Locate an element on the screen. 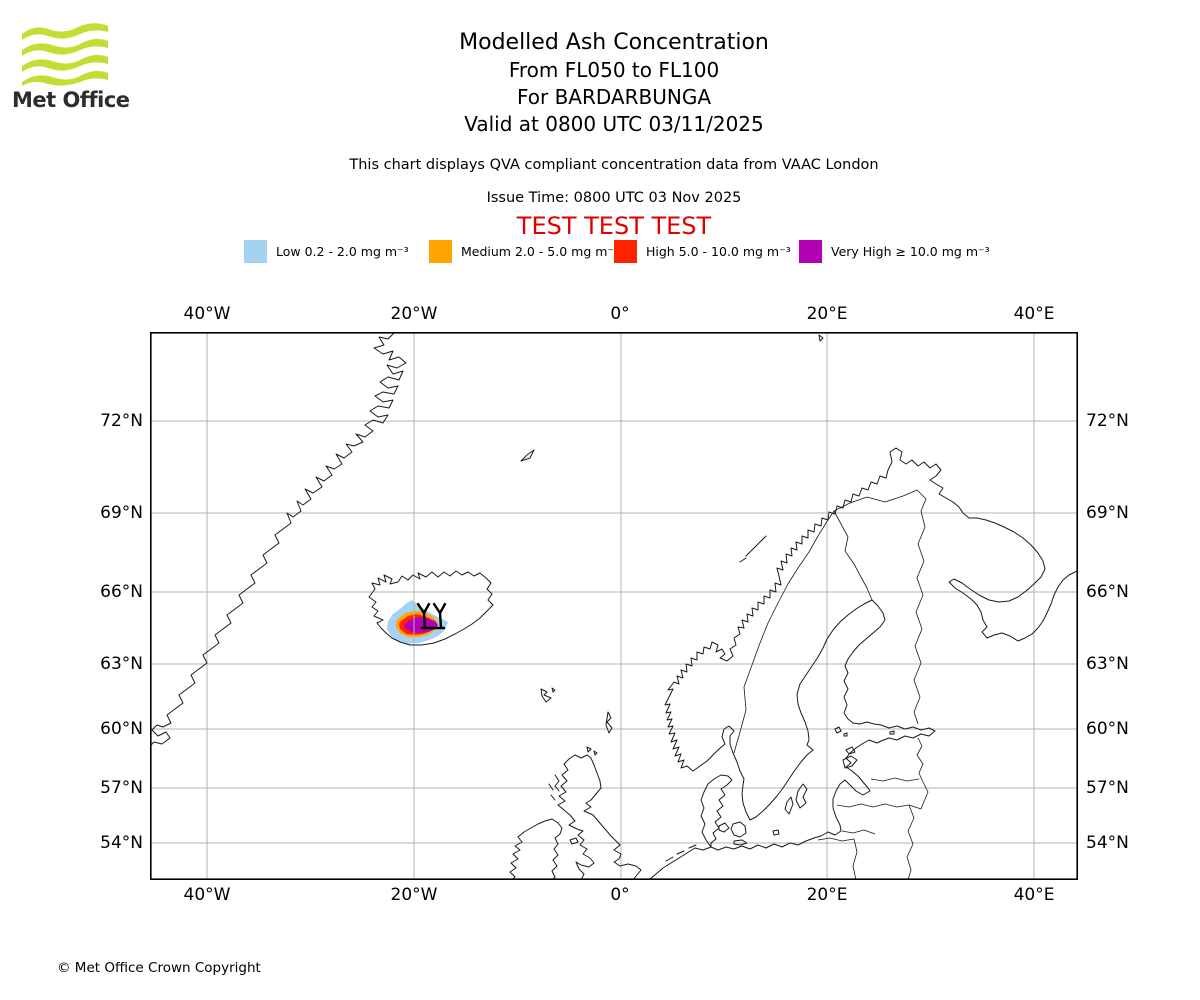 The height and width of the screenshot is (1000, 1200). title-flight-levels: From FL050 to FL100 is located at coordinates (614, 70).